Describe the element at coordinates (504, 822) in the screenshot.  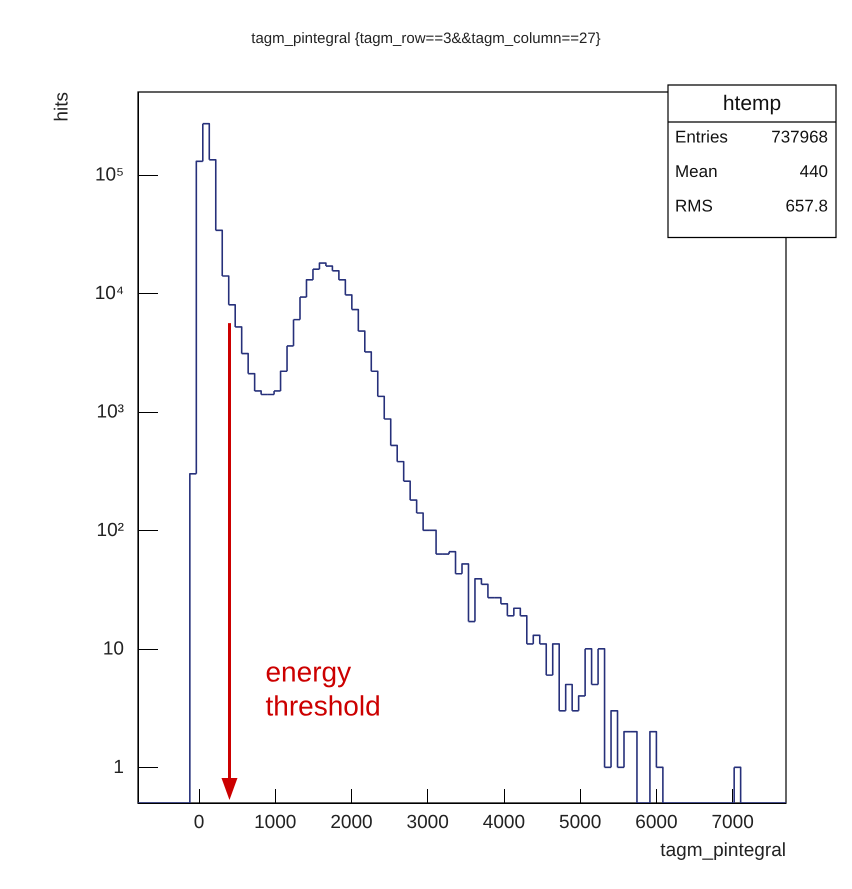
I see `x-tick-label: 4000` at that location.